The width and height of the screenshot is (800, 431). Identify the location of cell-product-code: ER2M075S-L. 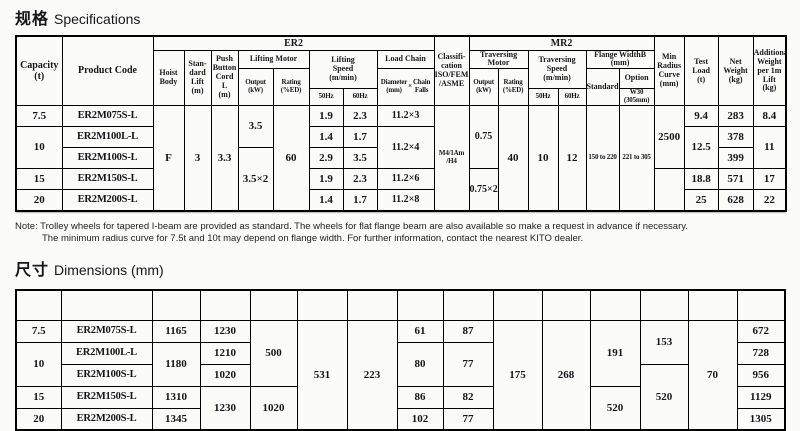
(107, 116).